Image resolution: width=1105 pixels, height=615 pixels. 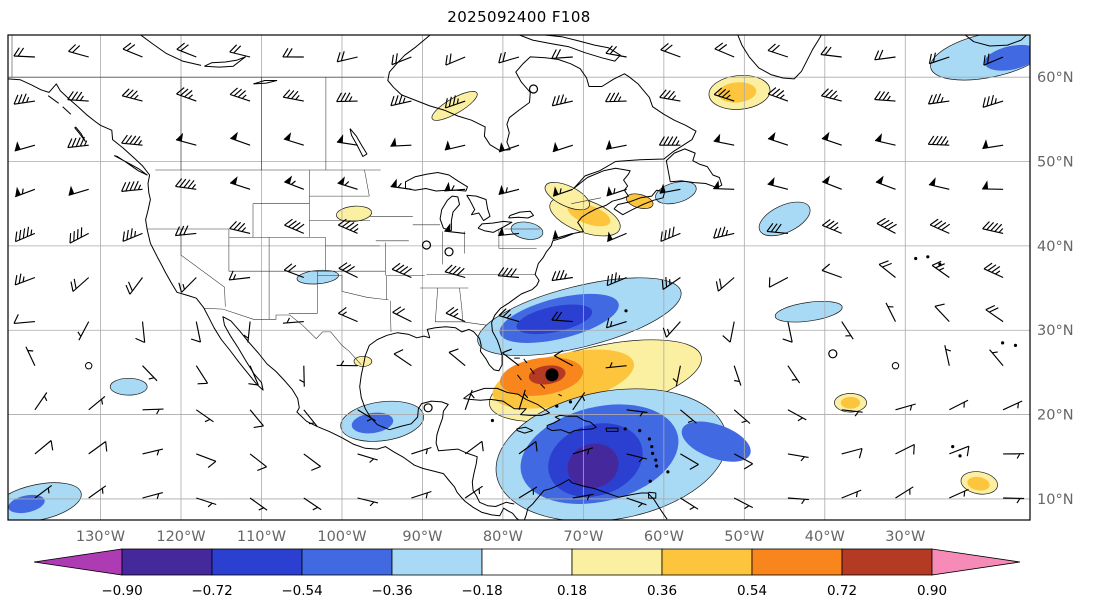 I want to click on x-tick-label: 80°W, so click(x=503, y=537).